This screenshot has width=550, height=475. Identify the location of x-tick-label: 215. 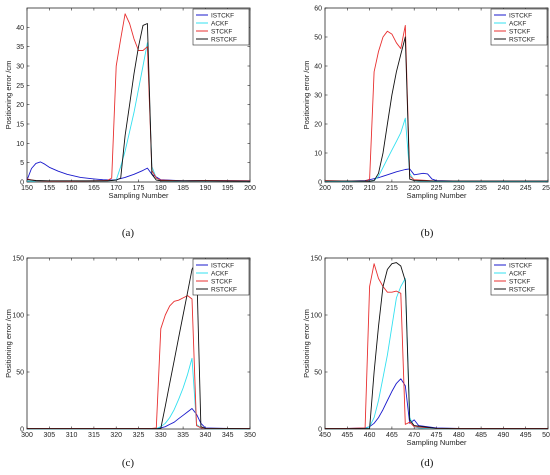
(392, 188).